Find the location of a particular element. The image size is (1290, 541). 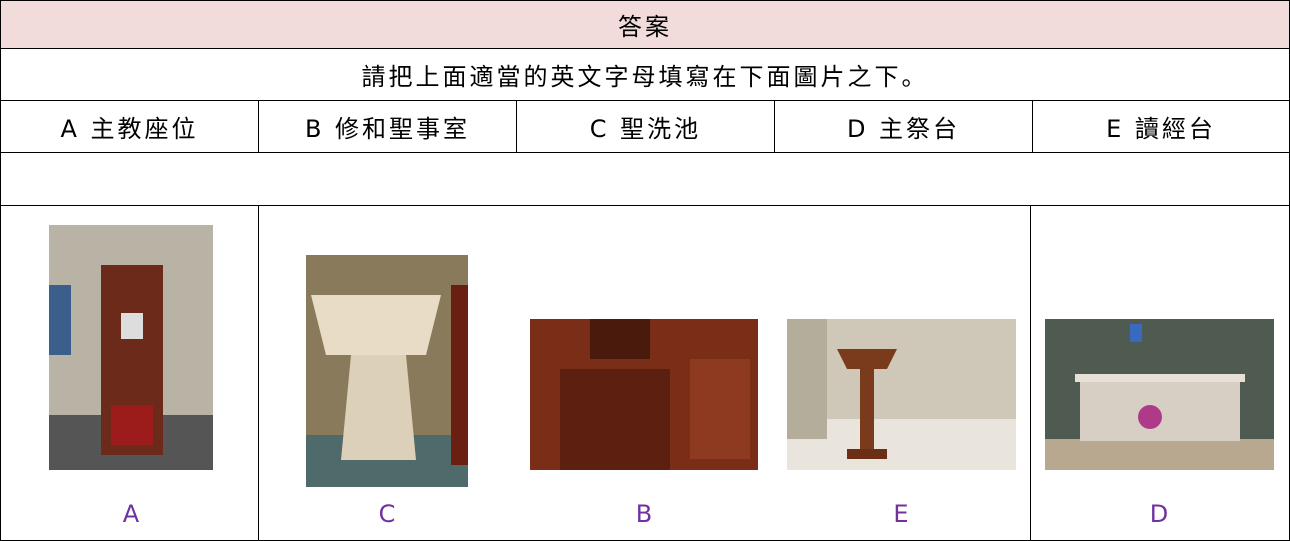

option: B 修和聖事室 is located at coordinates (387, 126).